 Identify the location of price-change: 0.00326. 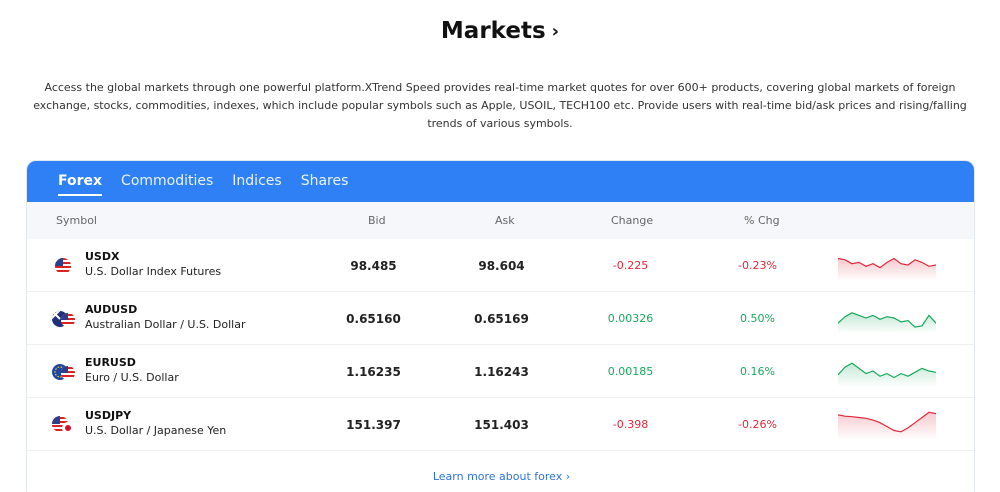
(630, 318).